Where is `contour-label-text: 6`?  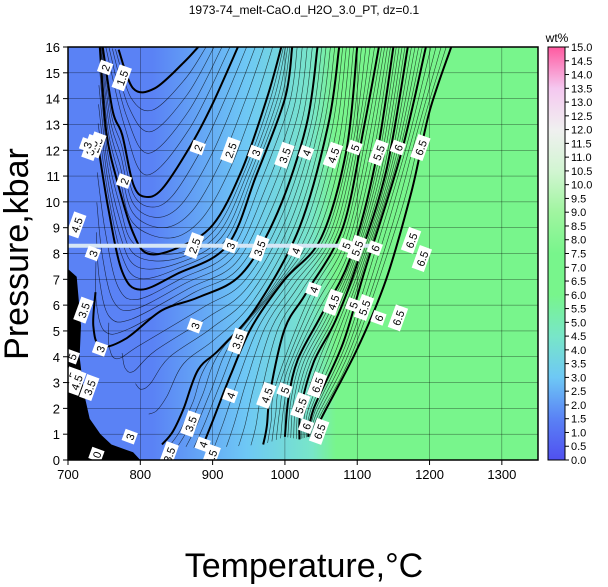 contour-label-text: 6 is located at coordinates (307, 427).